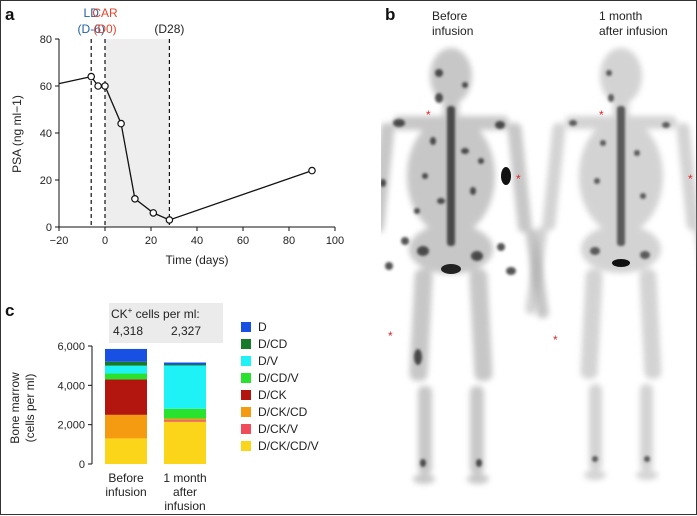  I want to click on timepoint-label: (D28), so click(169, 29).